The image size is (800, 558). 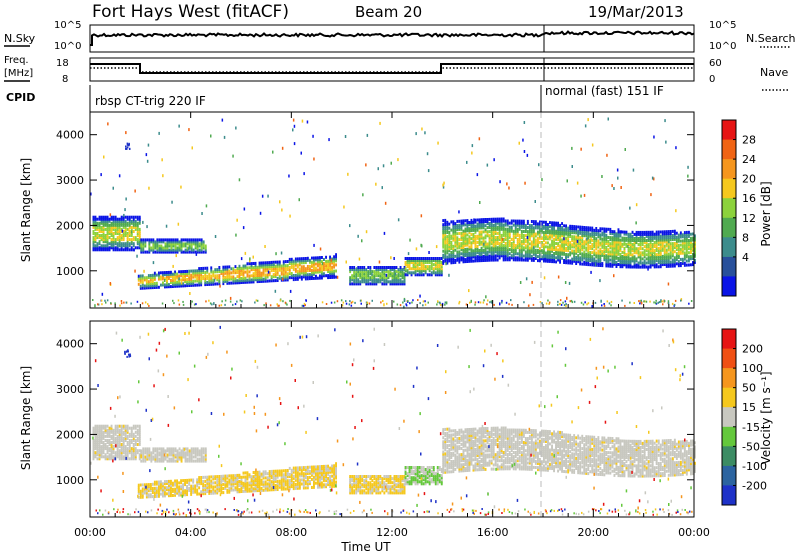 I want to click on date-label: 19/Mar/2013, so click(x=636, y=12).